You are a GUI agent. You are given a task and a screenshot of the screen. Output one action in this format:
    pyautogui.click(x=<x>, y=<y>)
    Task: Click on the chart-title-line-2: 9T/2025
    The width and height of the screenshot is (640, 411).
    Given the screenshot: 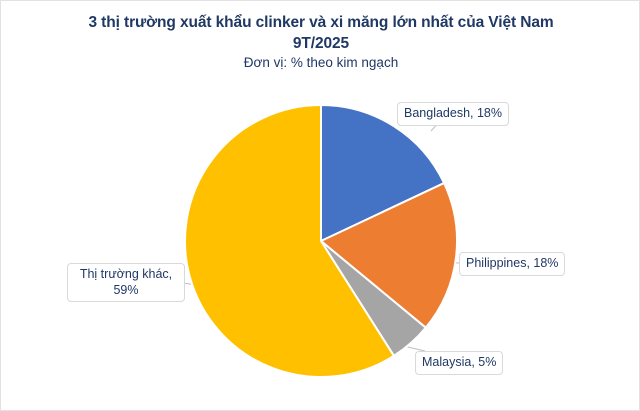 What is the action you would take?
    pyautogui.click(x=321, y=43)
    